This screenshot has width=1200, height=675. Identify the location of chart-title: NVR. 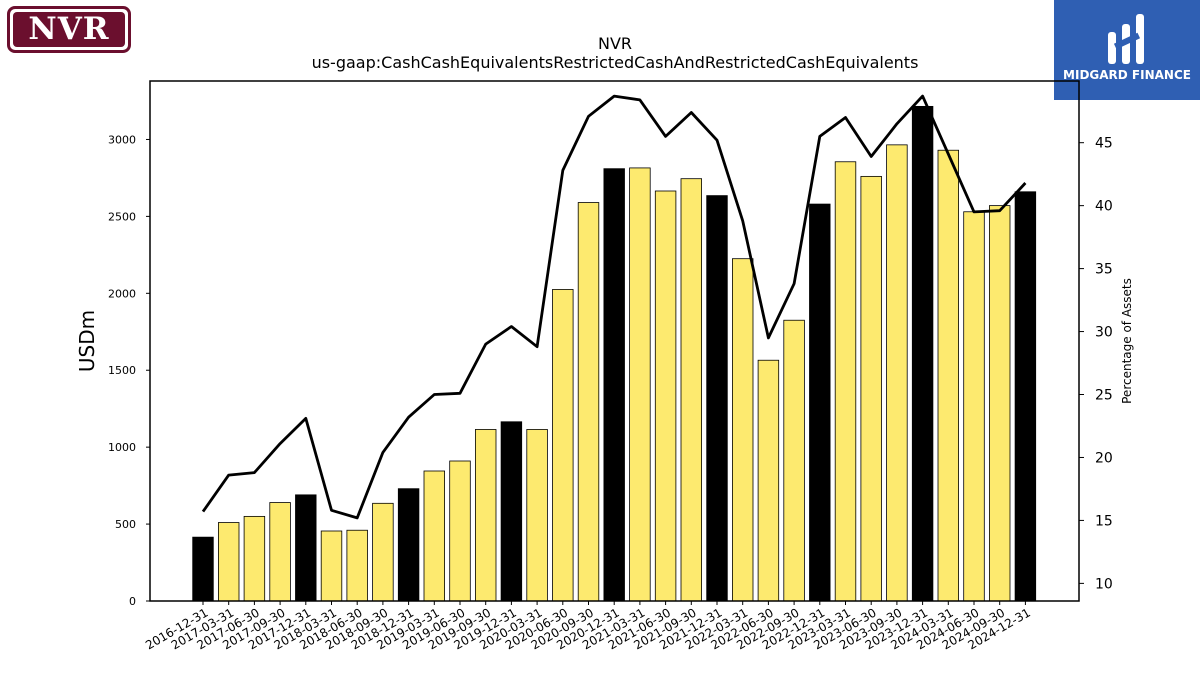
(615, 43).